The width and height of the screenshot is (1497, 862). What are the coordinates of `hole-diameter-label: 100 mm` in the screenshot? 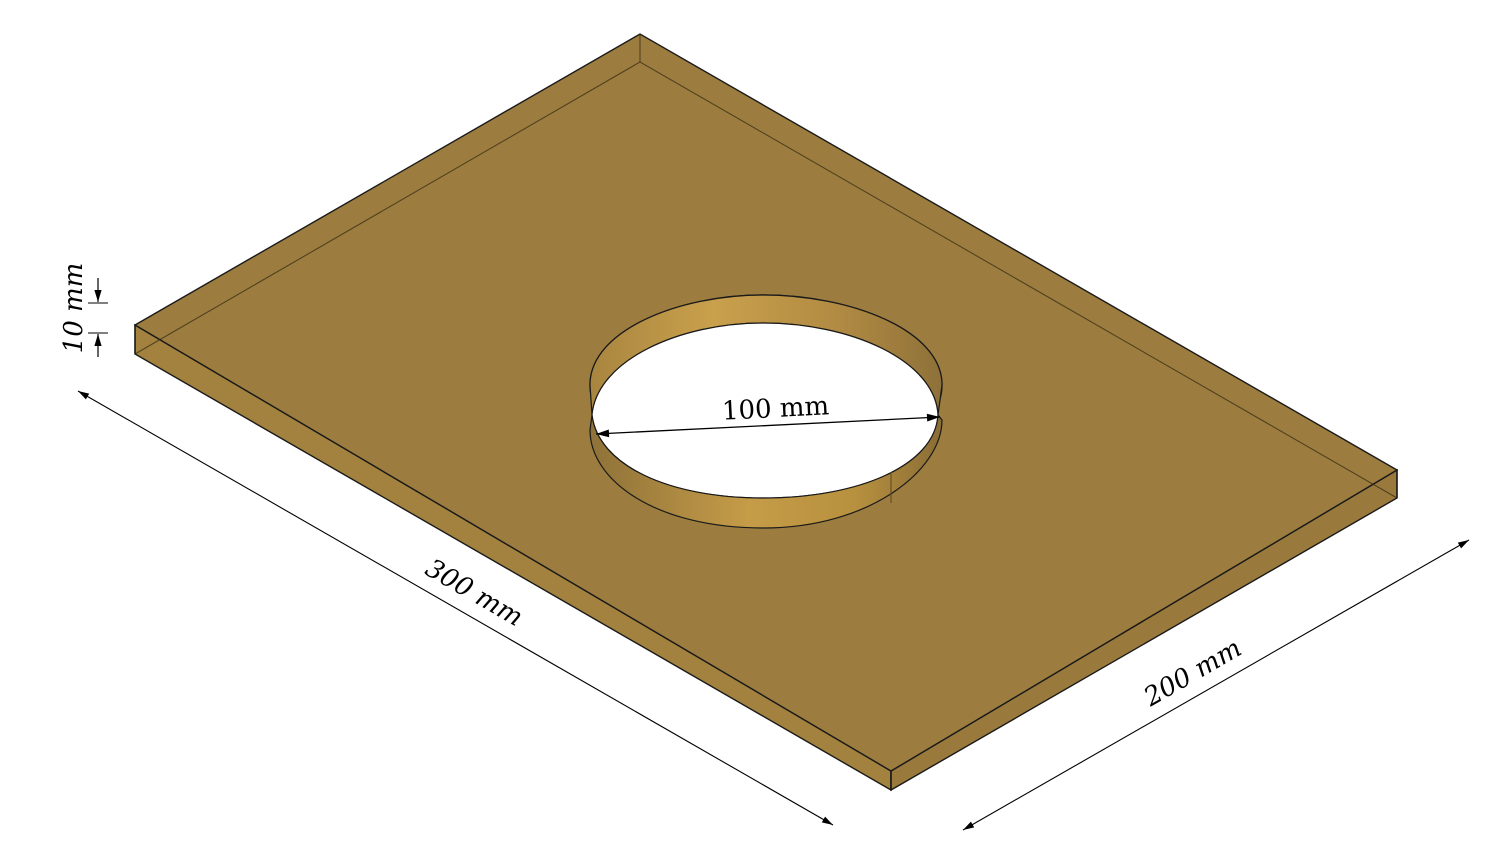 It's located at (775, 409).